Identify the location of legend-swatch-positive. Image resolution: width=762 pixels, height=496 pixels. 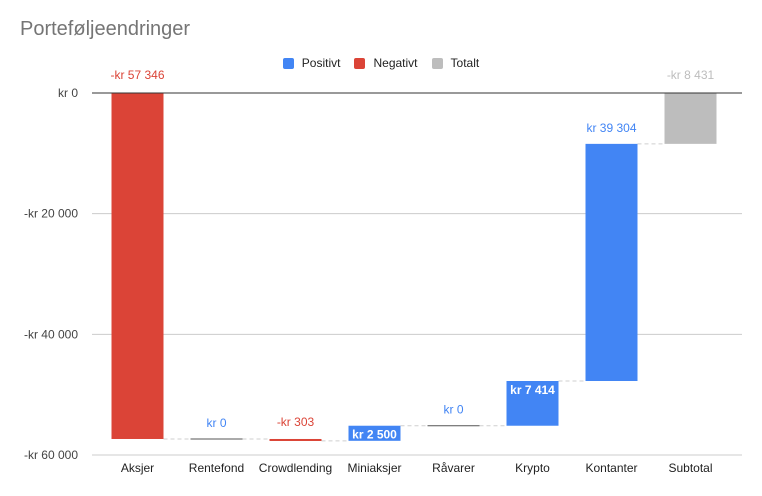
(288, 63).